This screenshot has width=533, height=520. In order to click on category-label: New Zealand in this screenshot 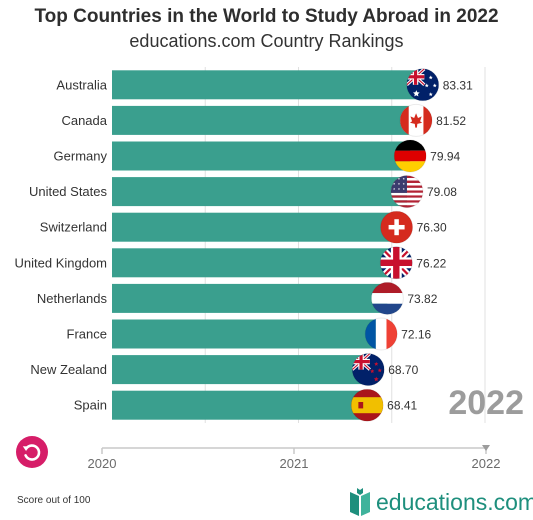, I will do `click(68, 369)`.